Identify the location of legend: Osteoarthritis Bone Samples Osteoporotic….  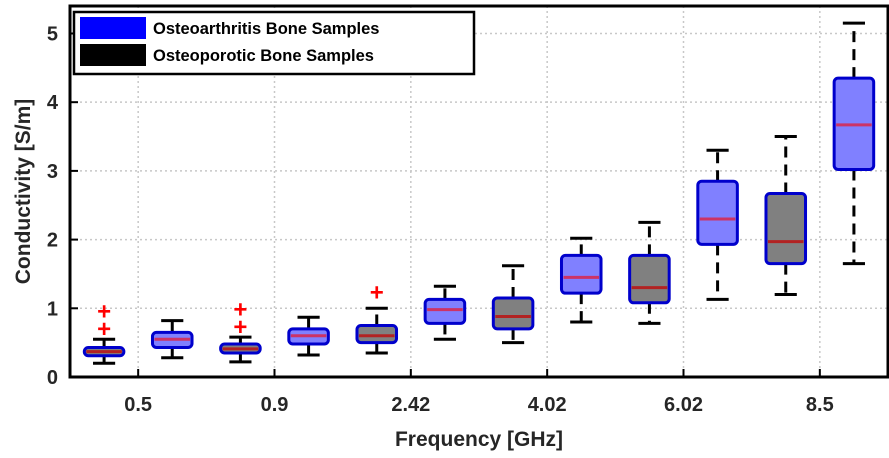
(274, 43).